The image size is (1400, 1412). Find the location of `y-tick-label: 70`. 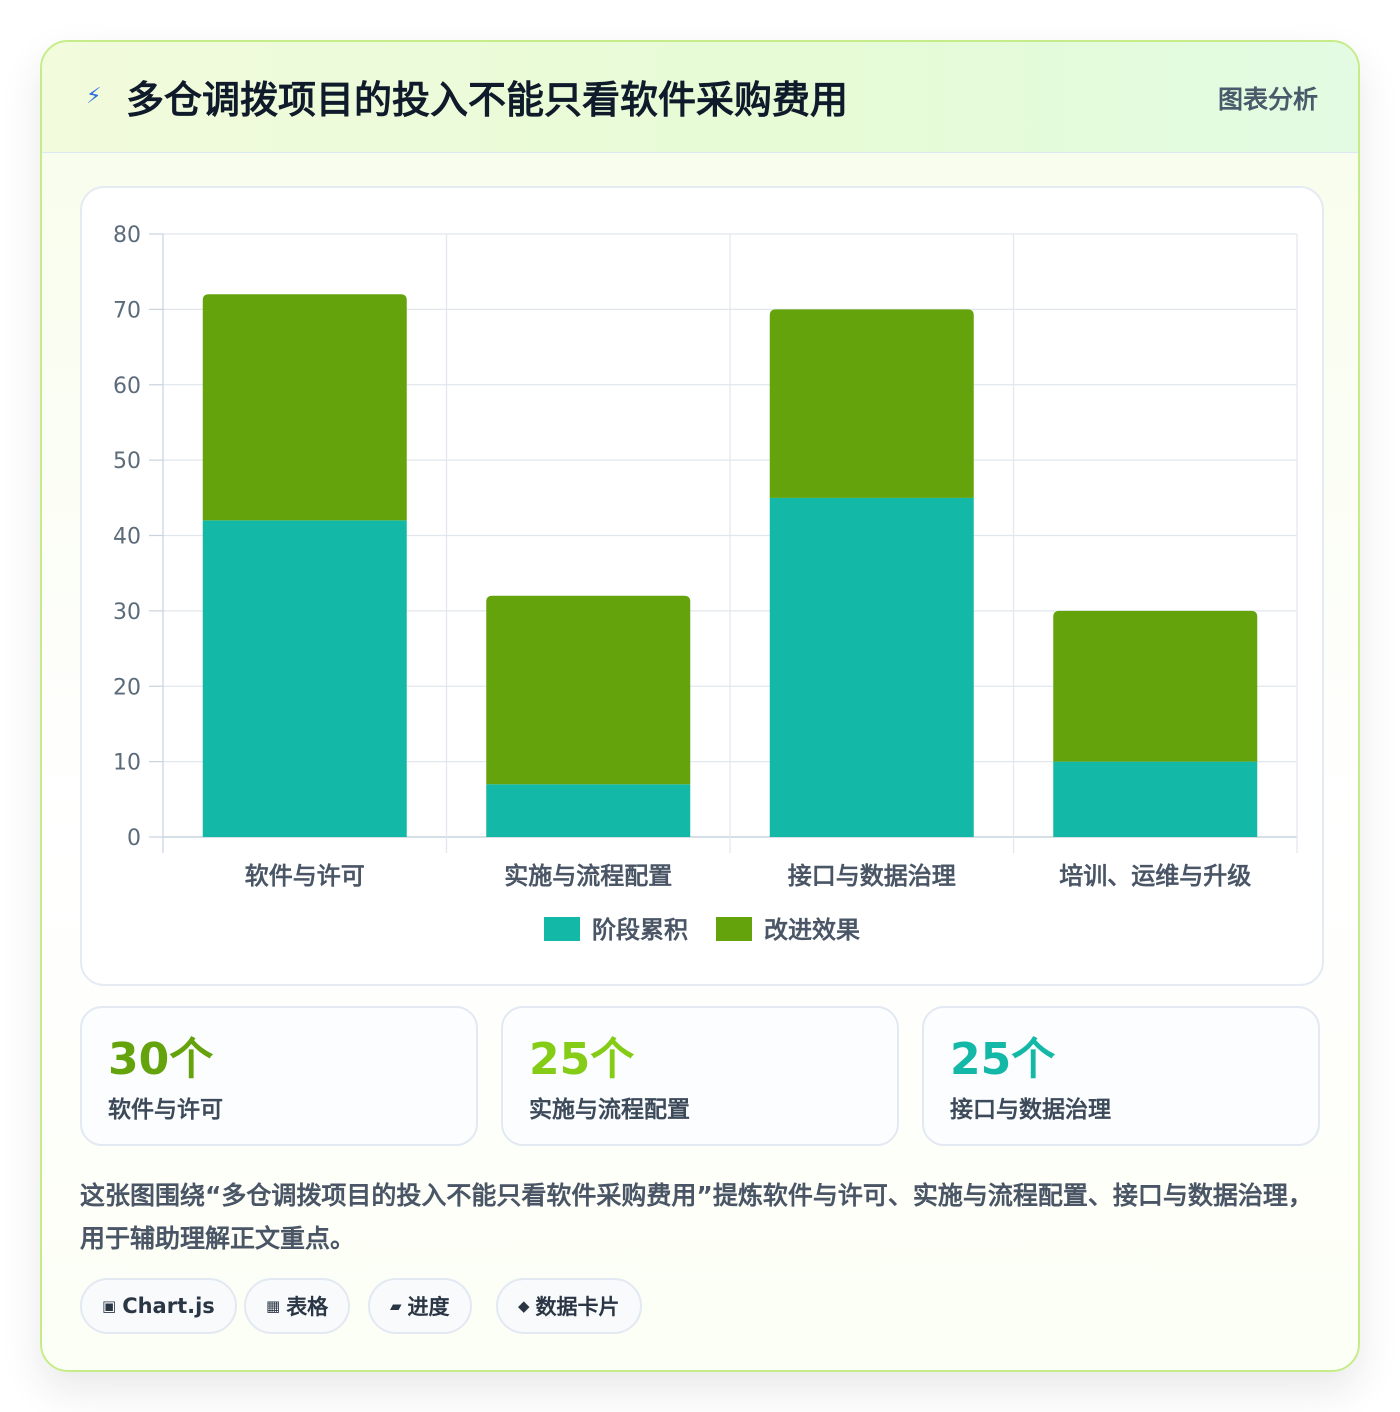

y-tick-label: 70 is located at coordinates (127, 310).